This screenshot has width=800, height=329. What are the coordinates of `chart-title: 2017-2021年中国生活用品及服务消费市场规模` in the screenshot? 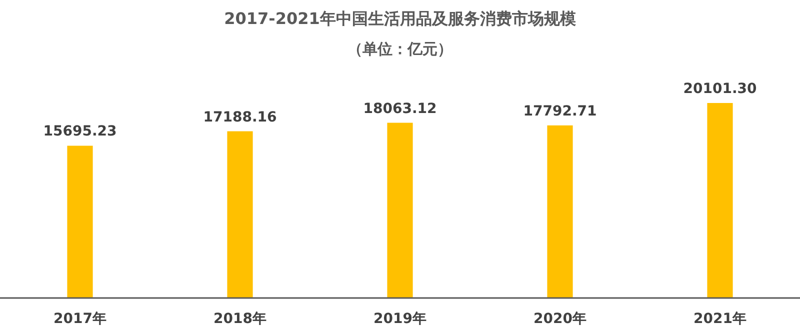 It's located at (400, 18).